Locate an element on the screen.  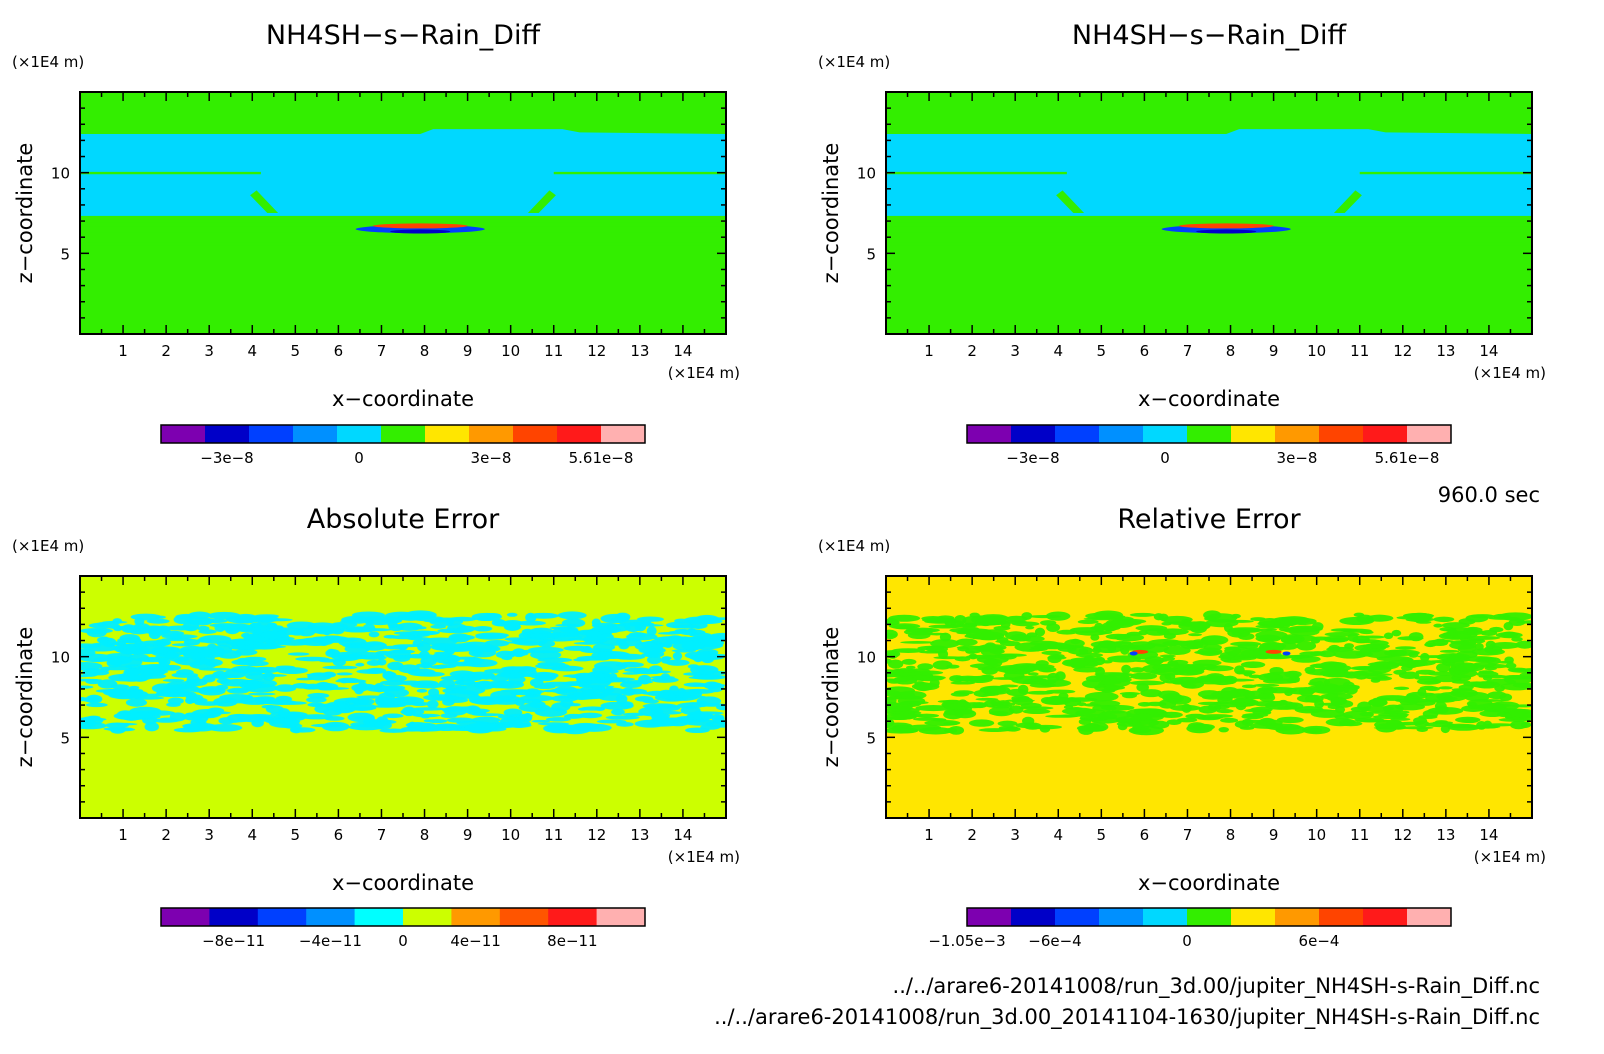
x-tick-label: 9 is located at coordinates (468, 351).